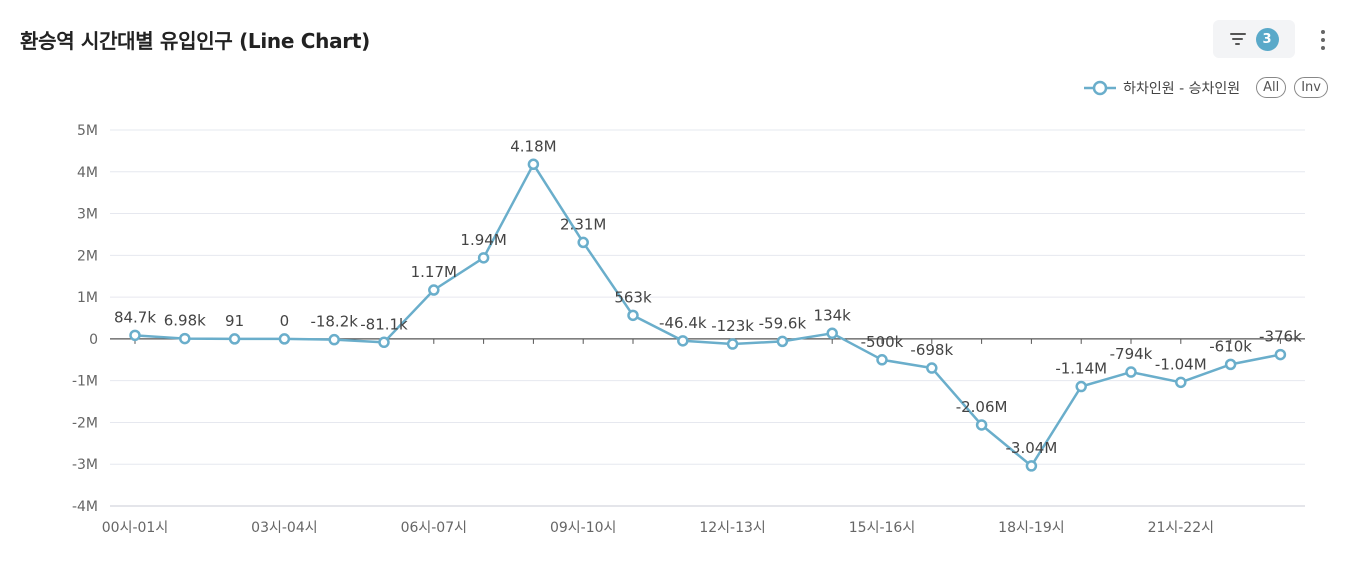  What do you see at coordinates (882, 528) in the screenshot?
I see `x-tick-label: 15시-16시` at bounding box center [882, 528].